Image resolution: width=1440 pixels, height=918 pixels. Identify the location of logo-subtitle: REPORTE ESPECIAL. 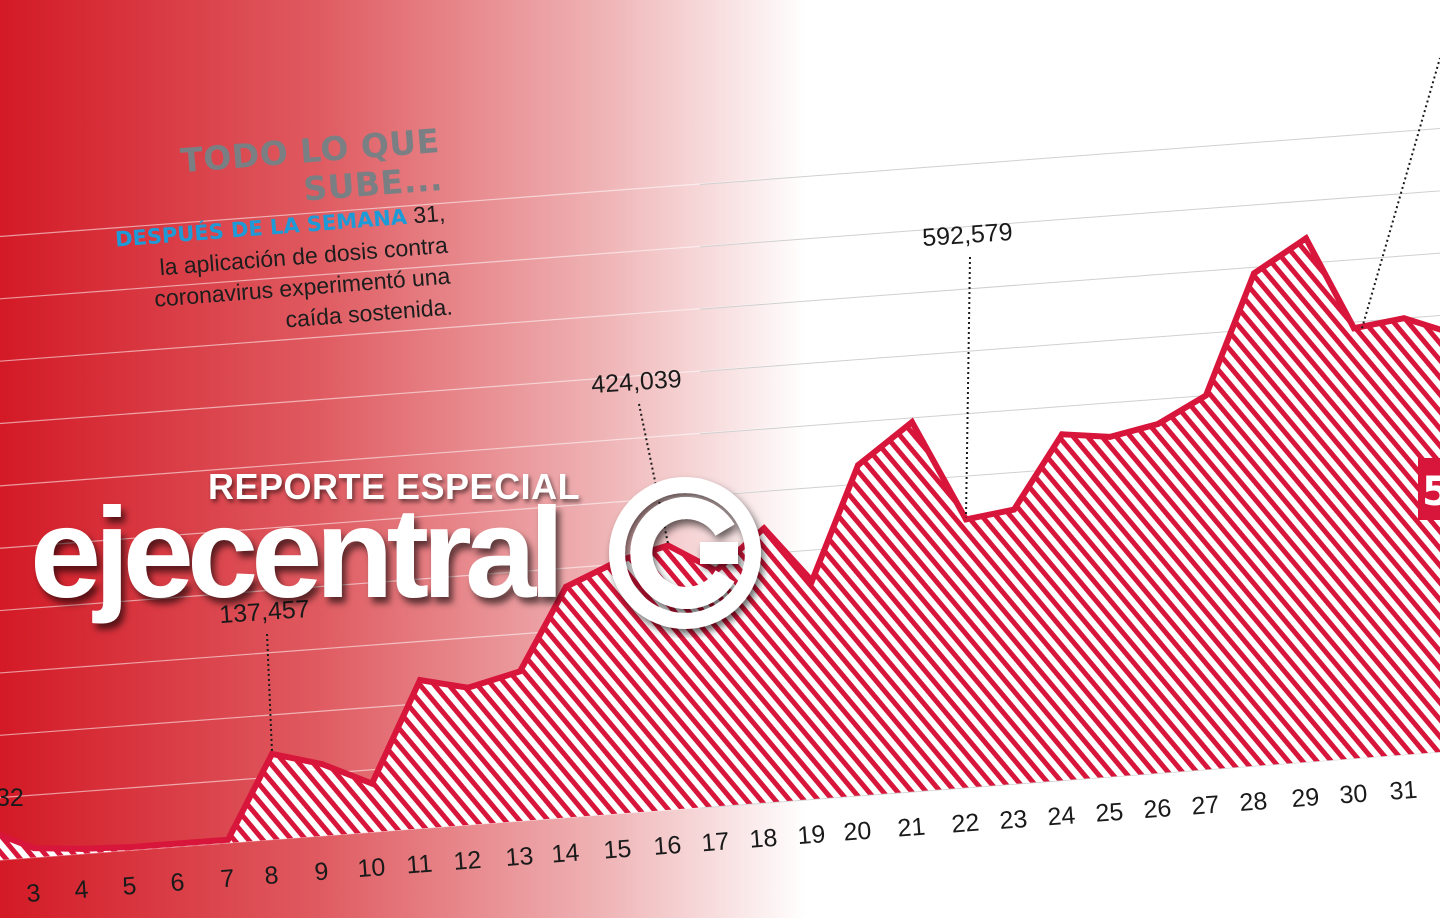
(394, 486).